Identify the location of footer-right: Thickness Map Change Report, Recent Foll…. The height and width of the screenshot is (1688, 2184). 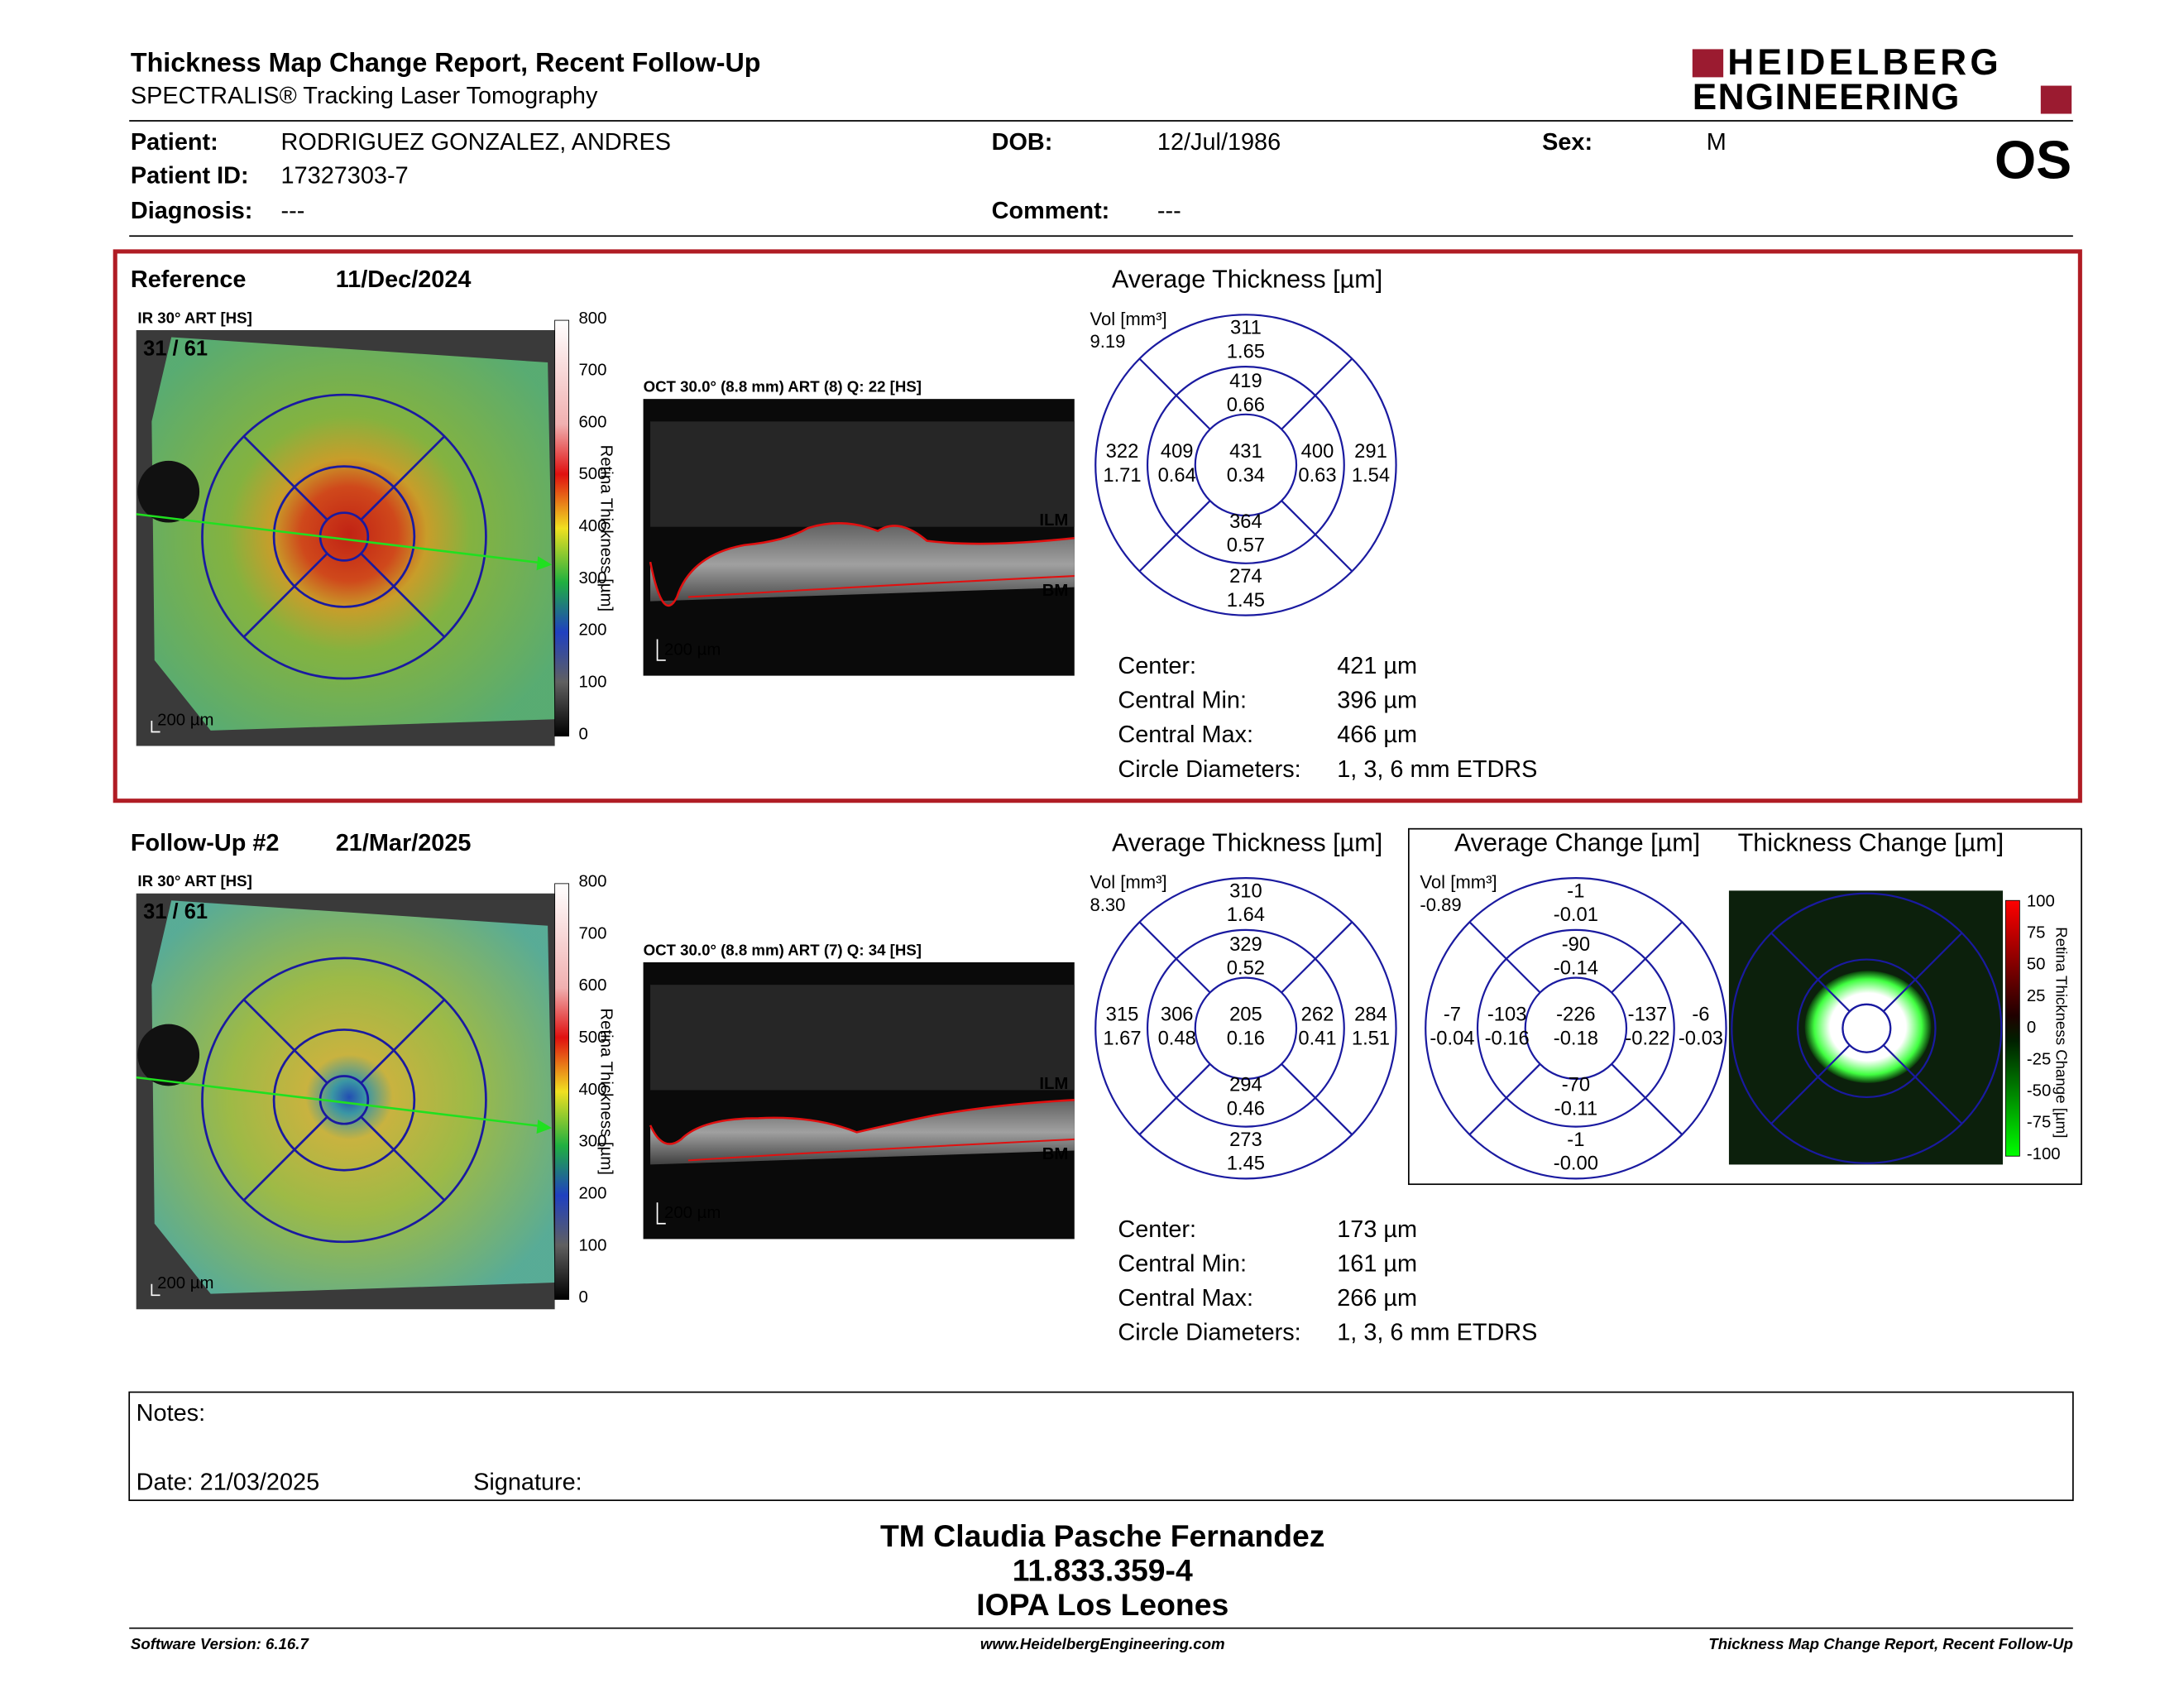
(1890, 1643).